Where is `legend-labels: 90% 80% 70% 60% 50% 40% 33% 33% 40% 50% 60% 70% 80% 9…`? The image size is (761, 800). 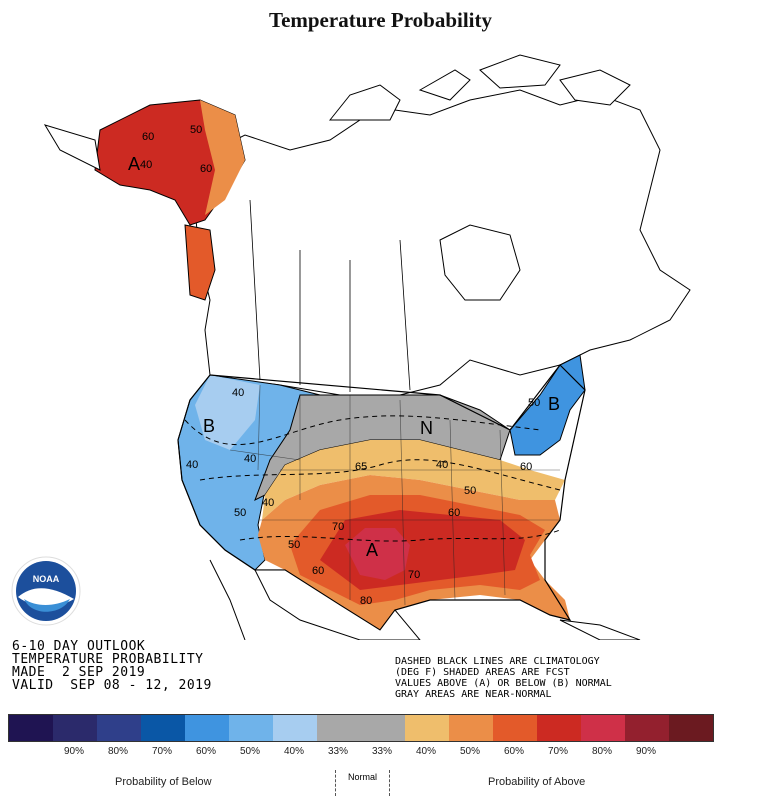 legend-labels: 90% 80% 70% 60% 50% 40% 33% 33% 40% 50% 60% 70% 80% 9… is located at coordinates (360, 751).